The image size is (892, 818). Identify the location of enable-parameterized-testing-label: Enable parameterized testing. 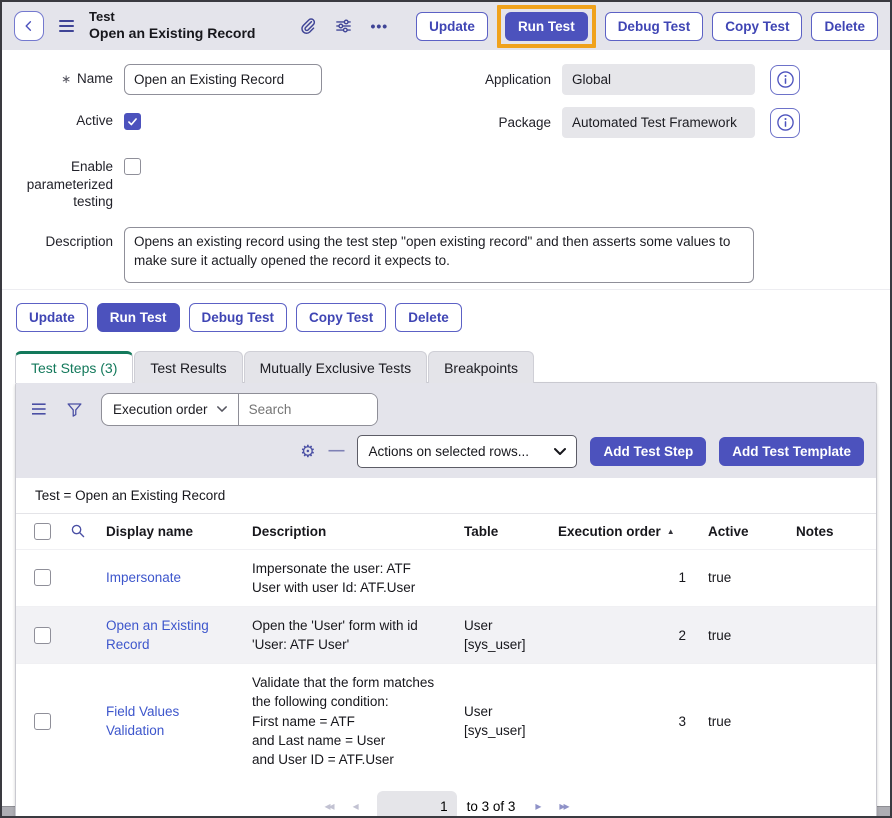
(69, 184).